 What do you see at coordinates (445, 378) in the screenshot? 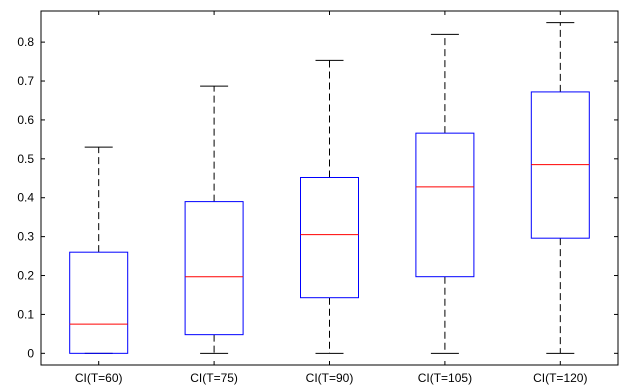
I see `x-tick-label: CI(T=105)` at bounding box center [445, 378].